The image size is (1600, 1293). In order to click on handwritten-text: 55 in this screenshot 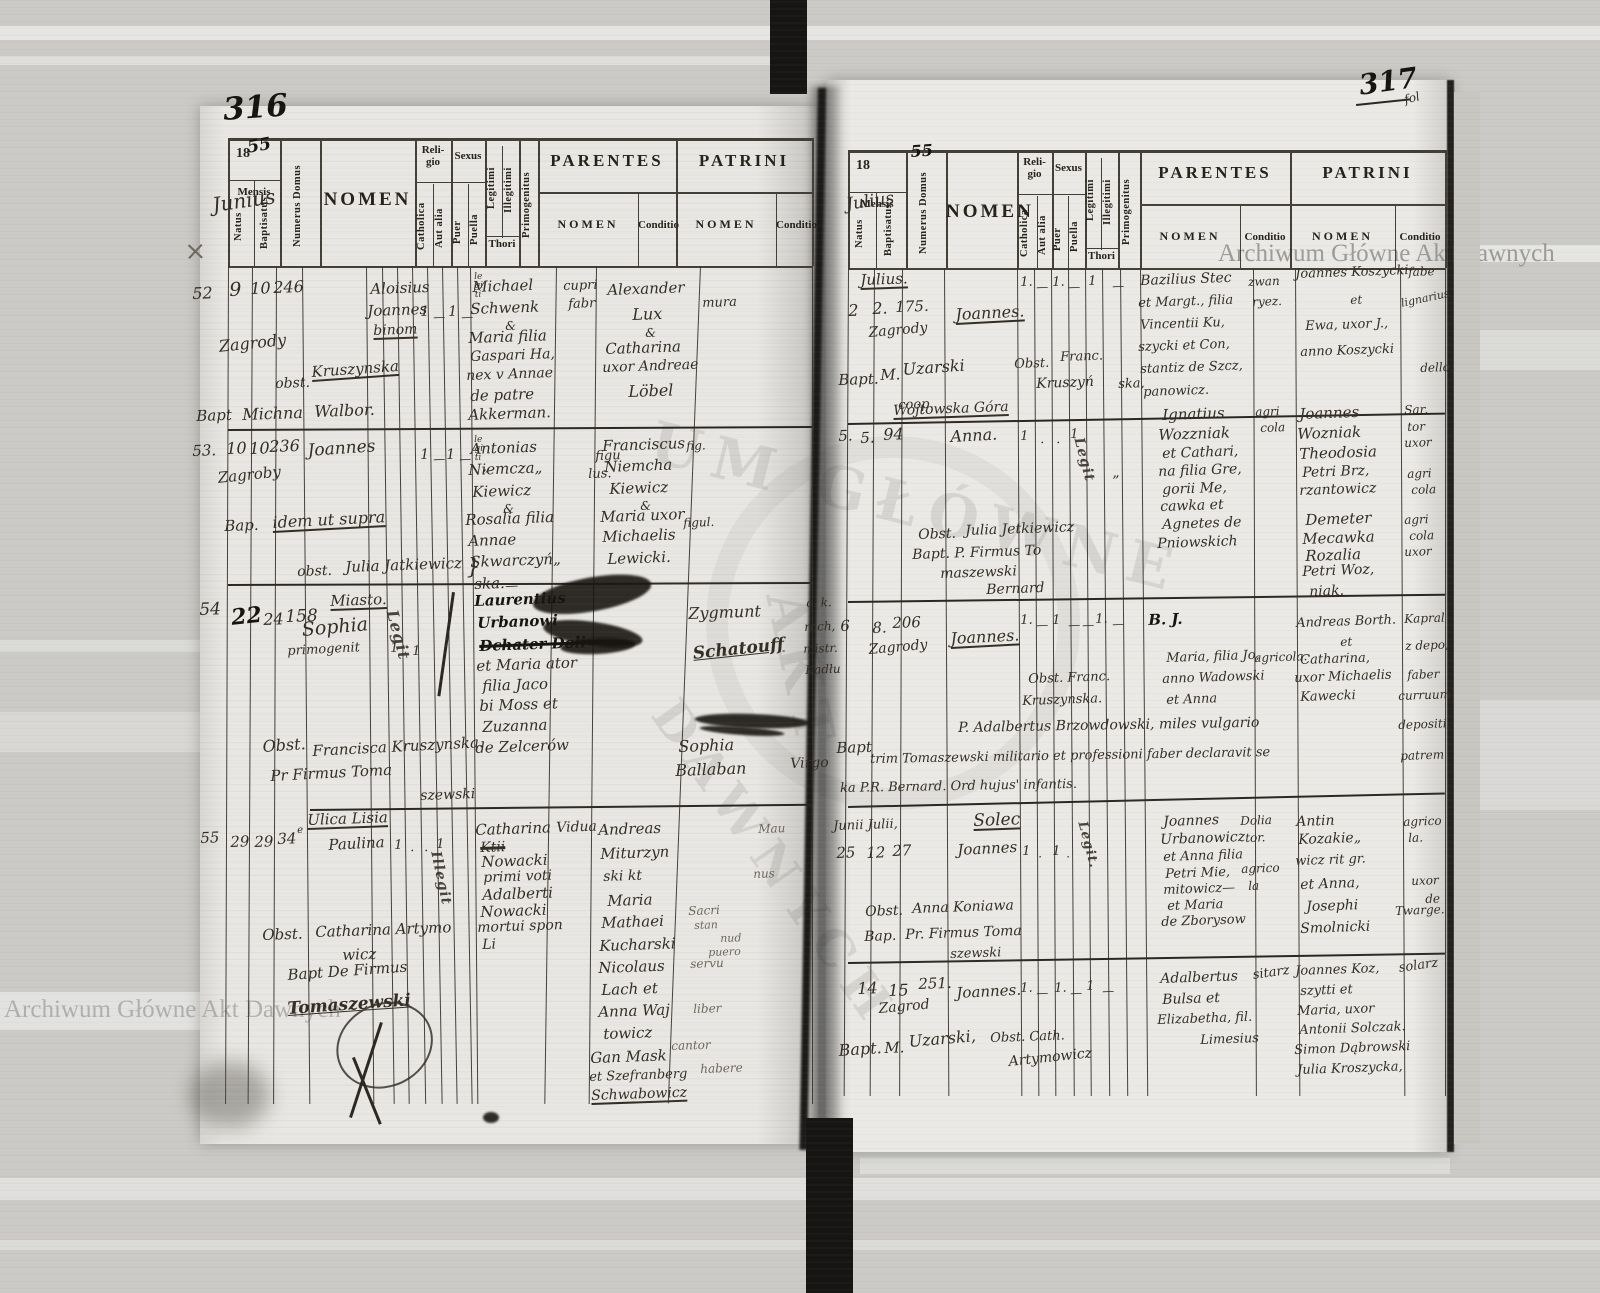, I will do `click(921, 150)`.